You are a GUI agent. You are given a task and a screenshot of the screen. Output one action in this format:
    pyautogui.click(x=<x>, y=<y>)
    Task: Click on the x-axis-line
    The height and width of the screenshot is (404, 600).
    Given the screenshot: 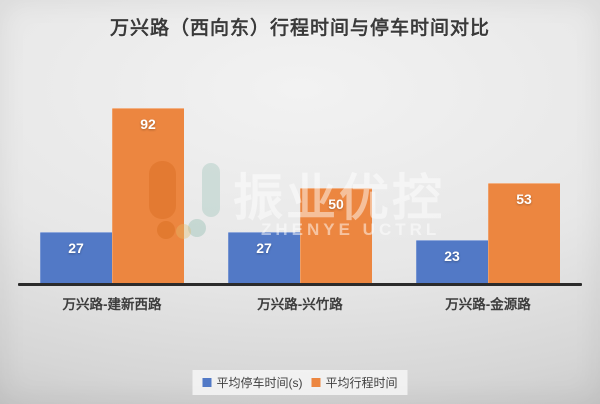 What is the action you would take?
    pyautogui.click(x=300, y=284)
    